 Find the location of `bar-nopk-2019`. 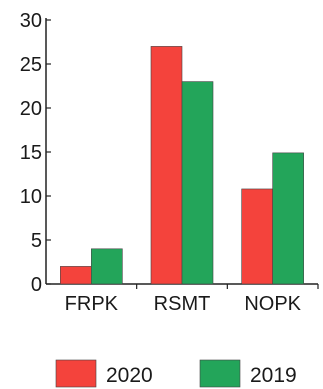

bar-nopk-2019 is located at coordinates (288, 218).